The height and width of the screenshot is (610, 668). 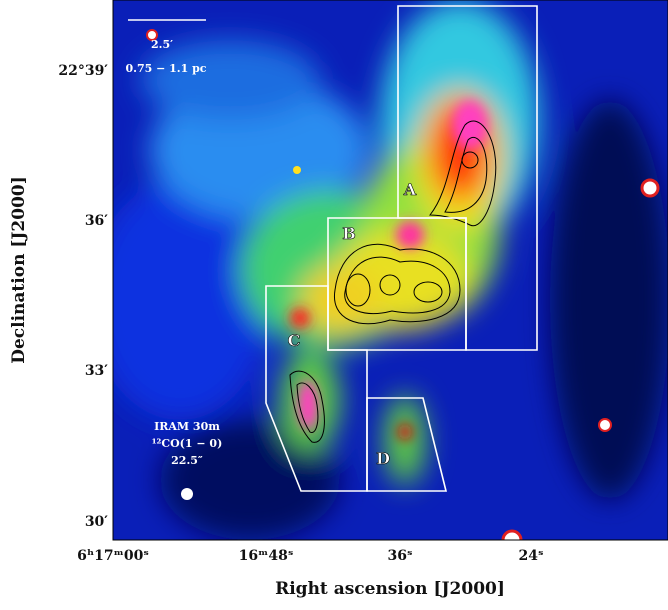 What do you see at coordinates (410, 189) in the screenshot?
I see `region-label: A` at bounding box center [410, 189].